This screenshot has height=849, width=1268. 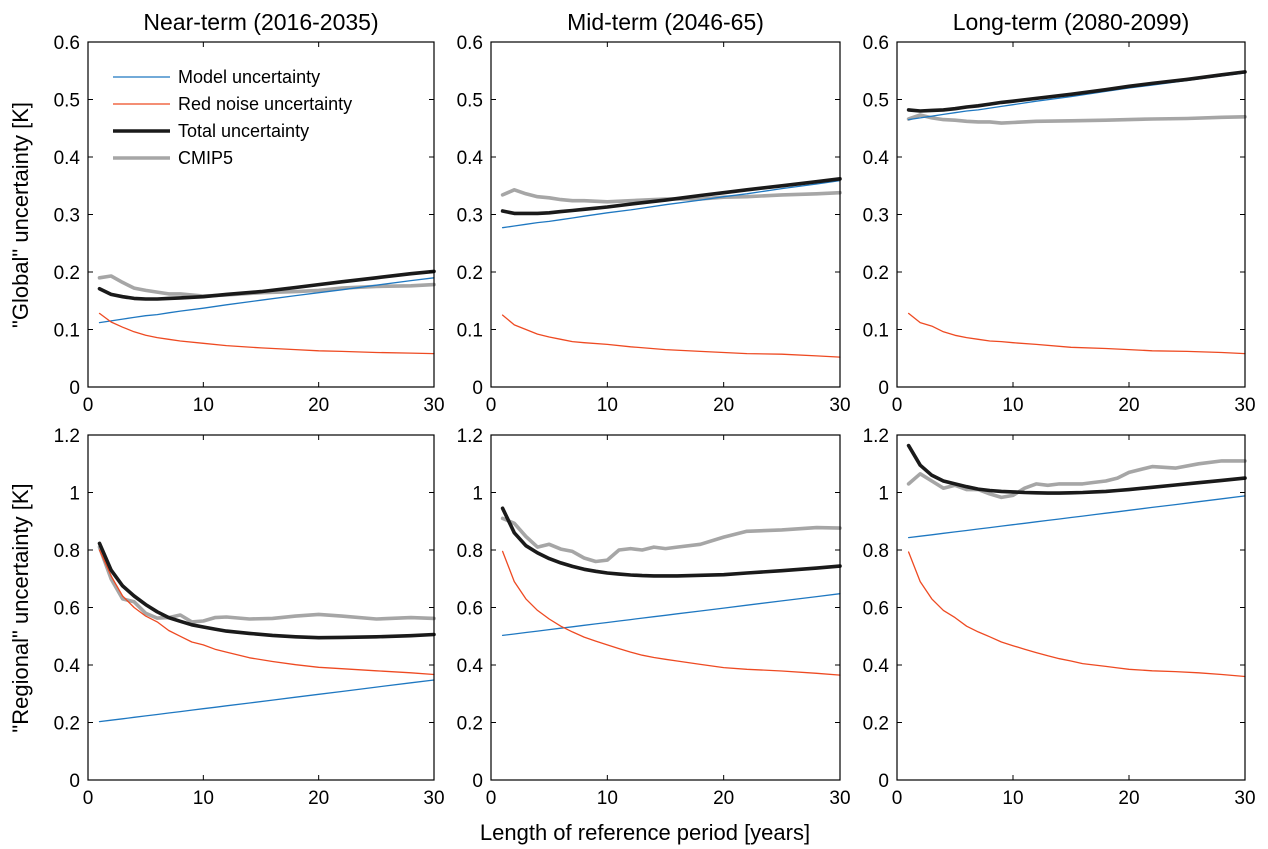 I want to click on legend-item-total: Total uncertainty, so click(x=211, y=131).